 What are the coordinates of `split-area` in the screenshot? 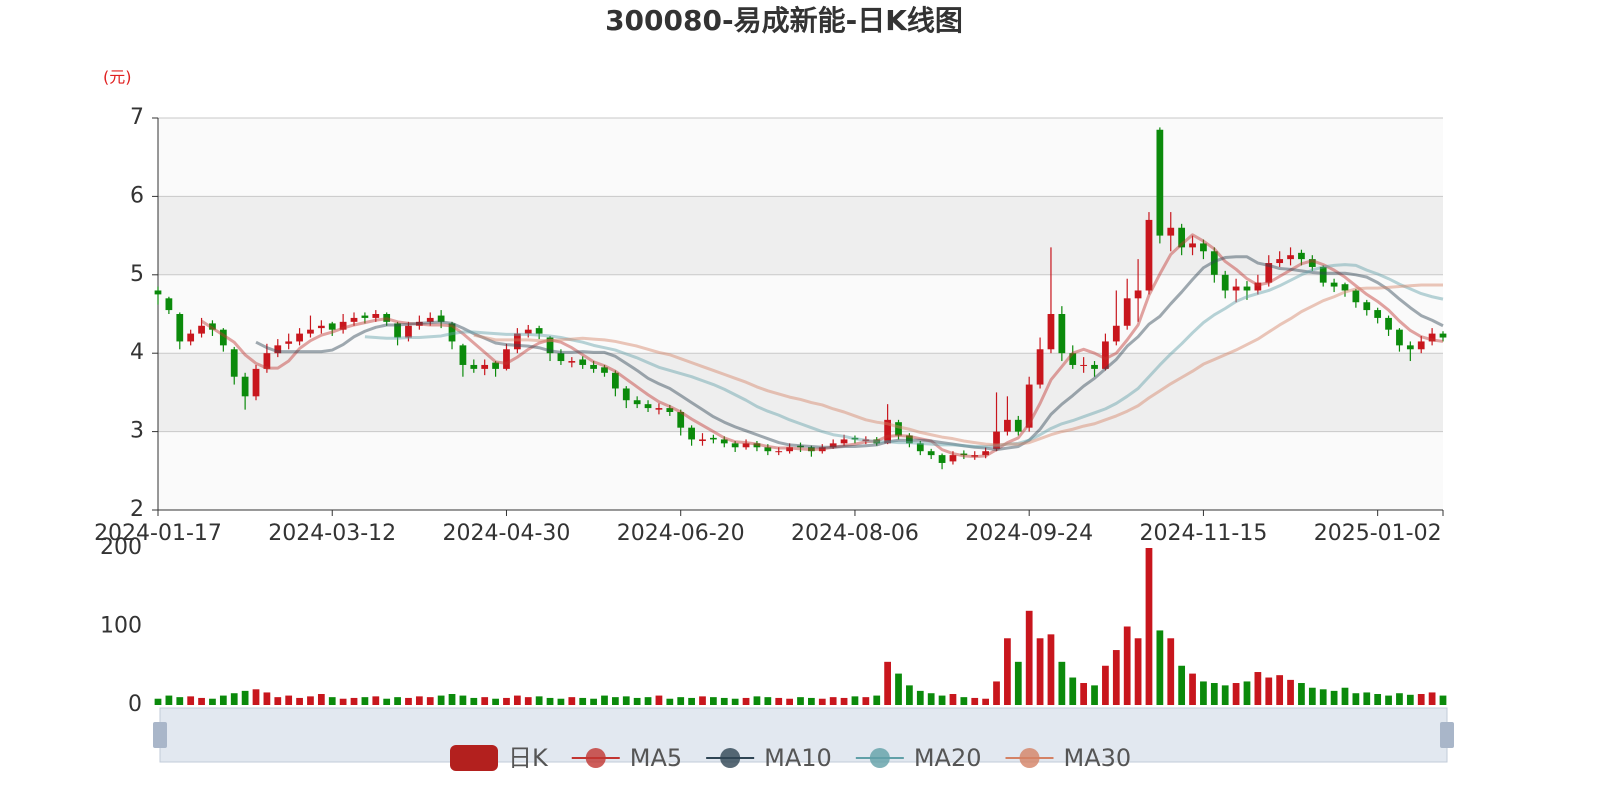 It's located at (800, 157).